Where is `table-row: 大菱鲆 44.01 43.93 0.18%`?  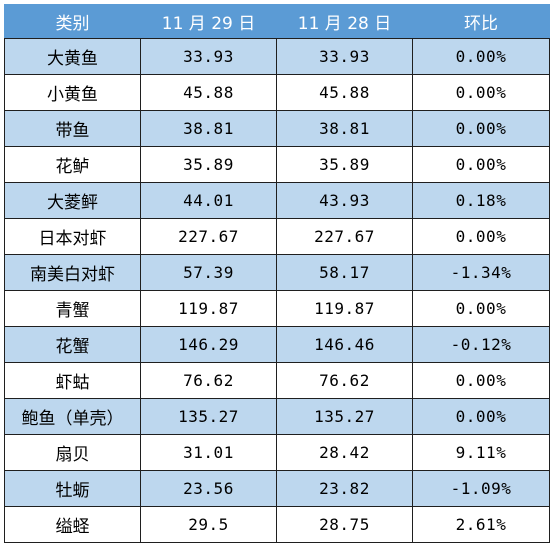
table-row: 大菱鲆 44.01 43.93 0.18% is located at coordinates (277, 200).